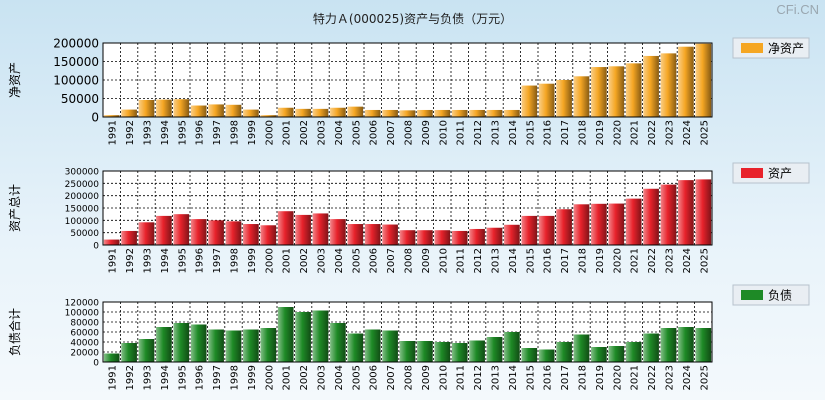 This screenshot has width=825, height=400. I want to click on y-tick-label: 60000, so click(84, 334).